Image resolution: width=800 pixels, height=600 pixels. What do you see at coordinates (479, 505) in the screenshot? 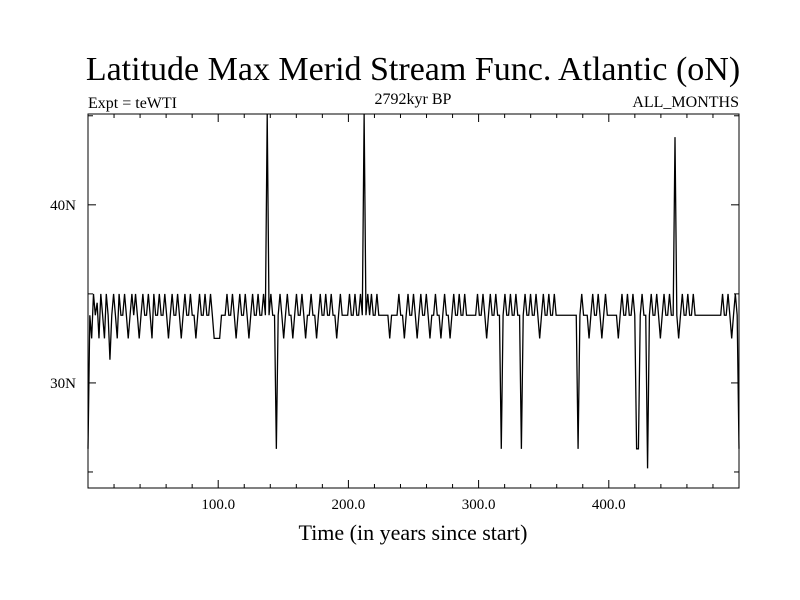
I see `x-tick-label: 300.0` at bounding box center [479, 505].